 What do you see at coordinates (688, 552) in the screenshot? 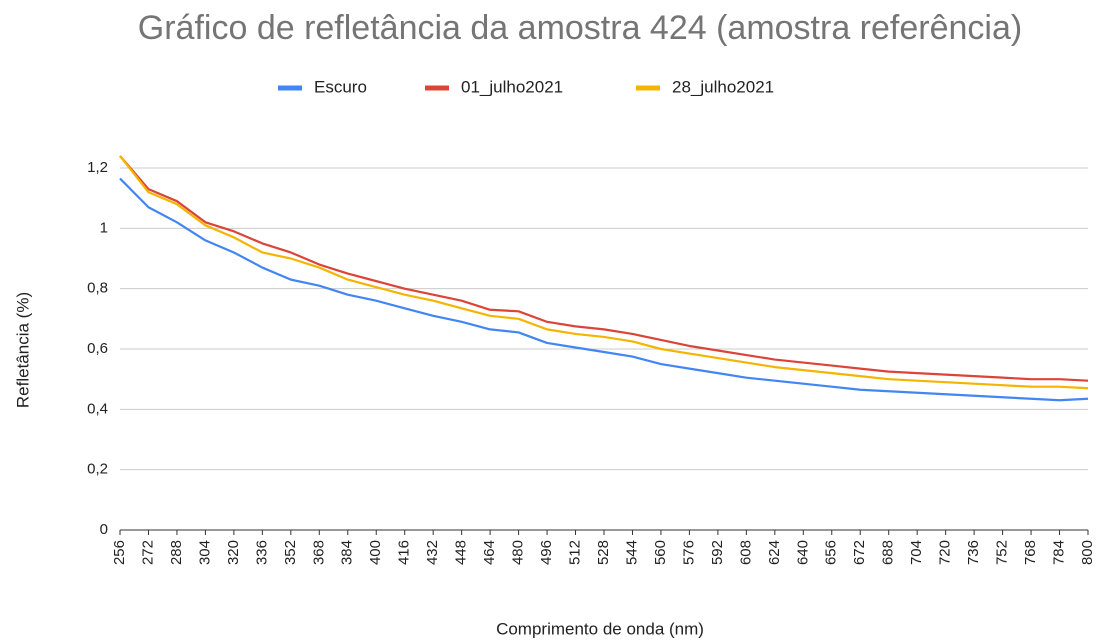
I see `x-tick-label: 576` at bounding box center [688, 552].